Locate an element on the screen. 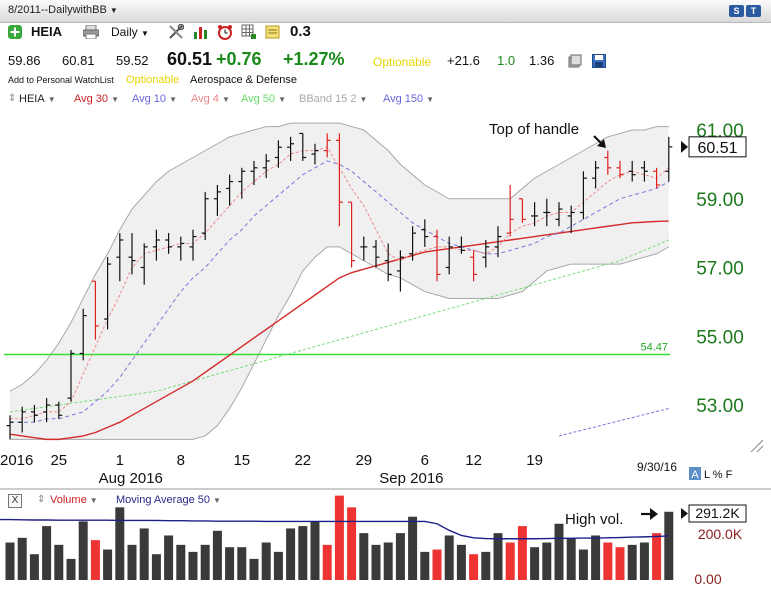 The height and width of the screenshot is (595, 771). ratio-value: 1.0 is located at coordinates (506, 60).